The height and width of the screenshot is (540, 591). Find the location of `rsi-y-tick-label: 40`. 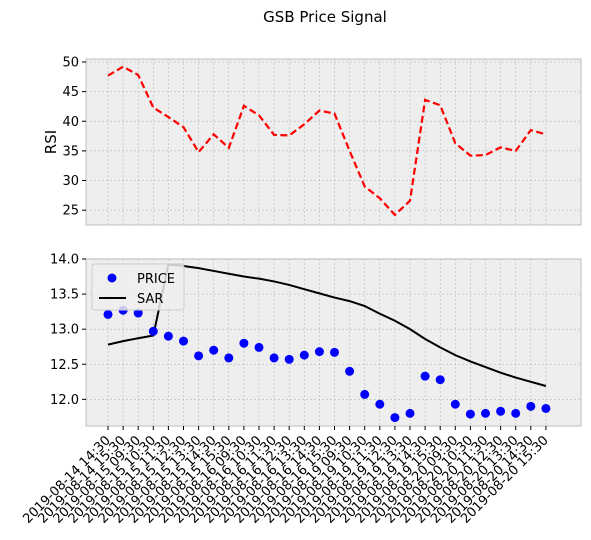

rsi-y-tick-label: 40 is located at coordinates (70, 122).